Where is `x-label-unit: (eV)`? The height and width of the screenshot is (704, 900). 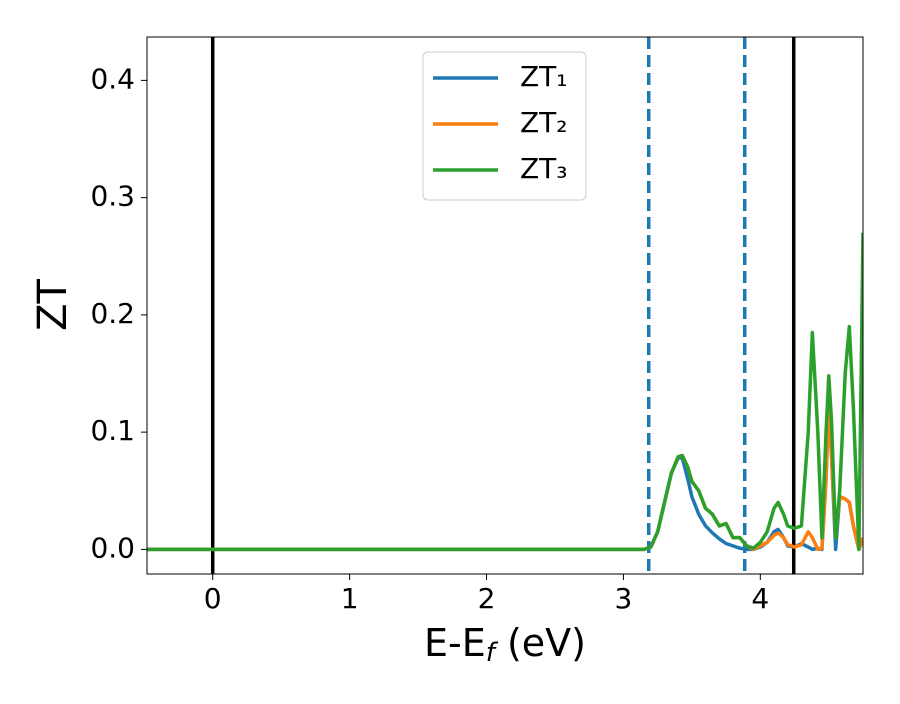 x-label-unit: (eV) is located at coordinates (540, 643).